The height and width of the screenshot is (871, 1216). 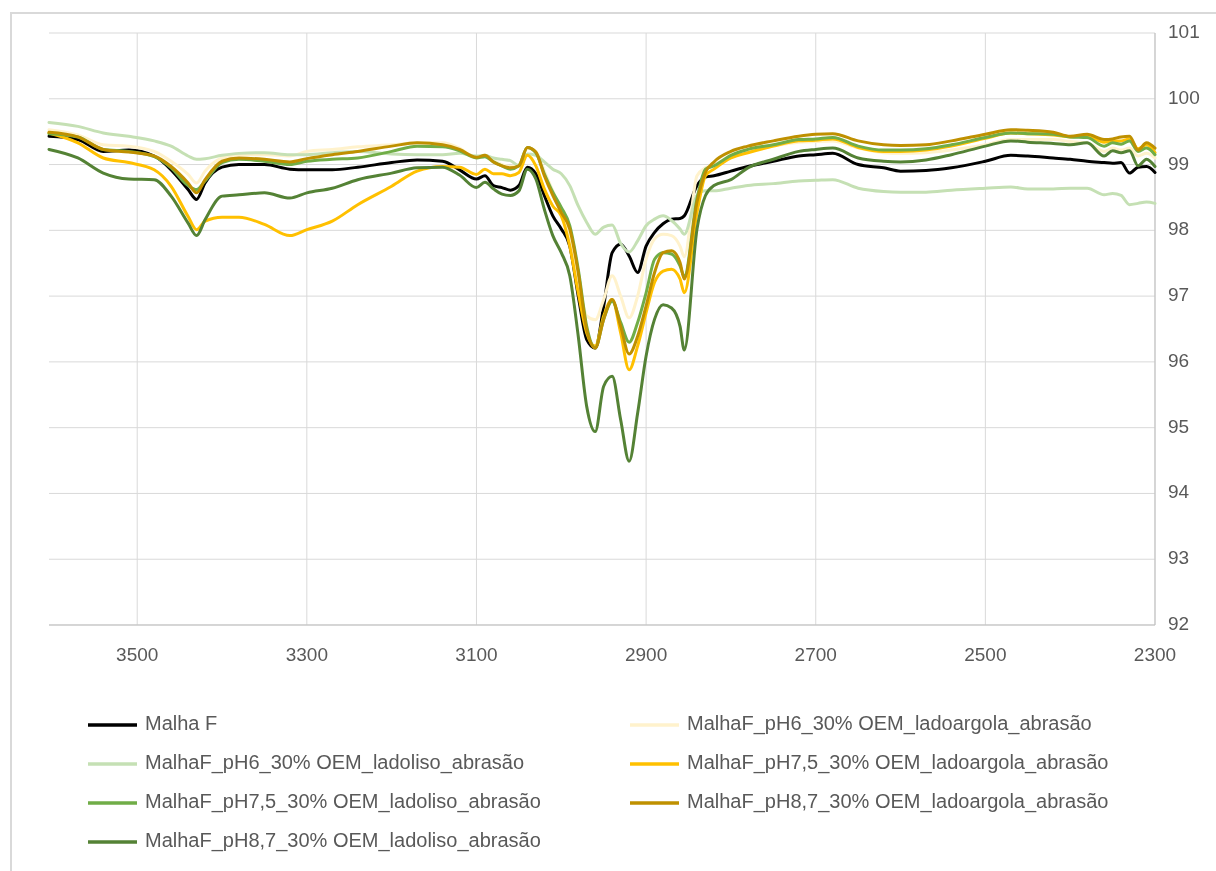 What do you see at coordinates (476, 654) in the screenshot?
I see `x-tick-label: 3100` at bounding box center [476, 654].